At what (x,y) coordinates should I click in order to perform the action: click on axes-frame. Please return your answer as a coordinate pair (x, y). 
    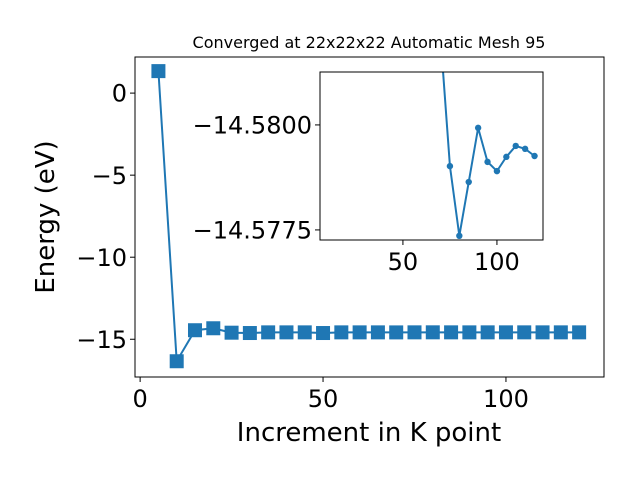
    Looking at the image, I should click on (431, 156).